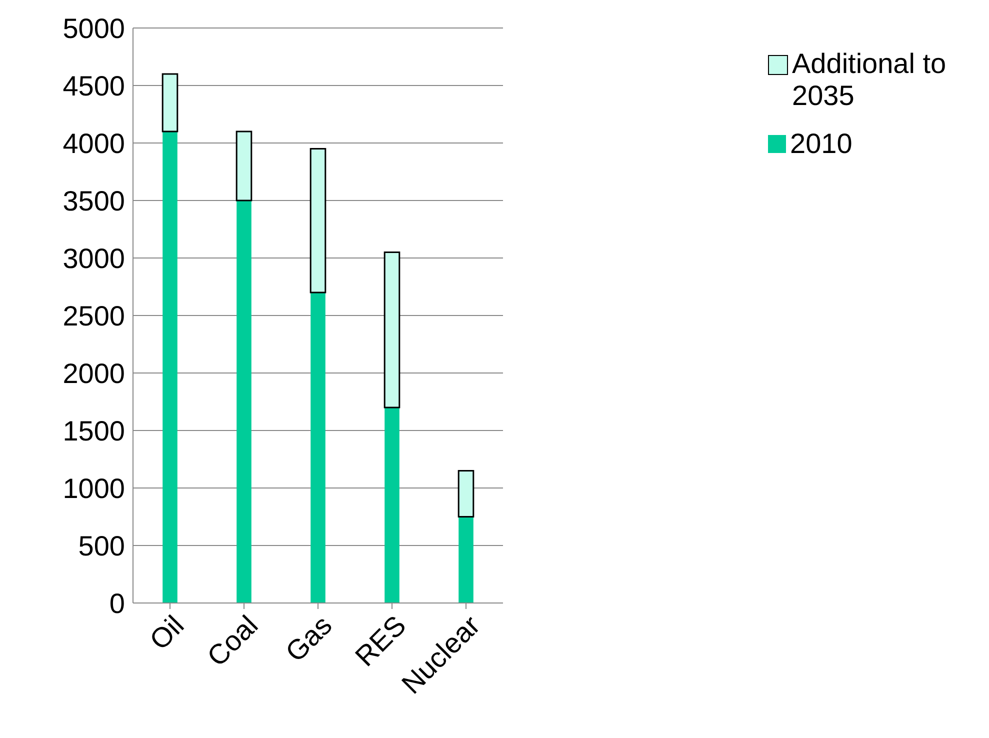  What do you see at coordinates (93, 200) in the screenshot?
I see `y-tick-label: 3500` at bounding box center [93, 200].